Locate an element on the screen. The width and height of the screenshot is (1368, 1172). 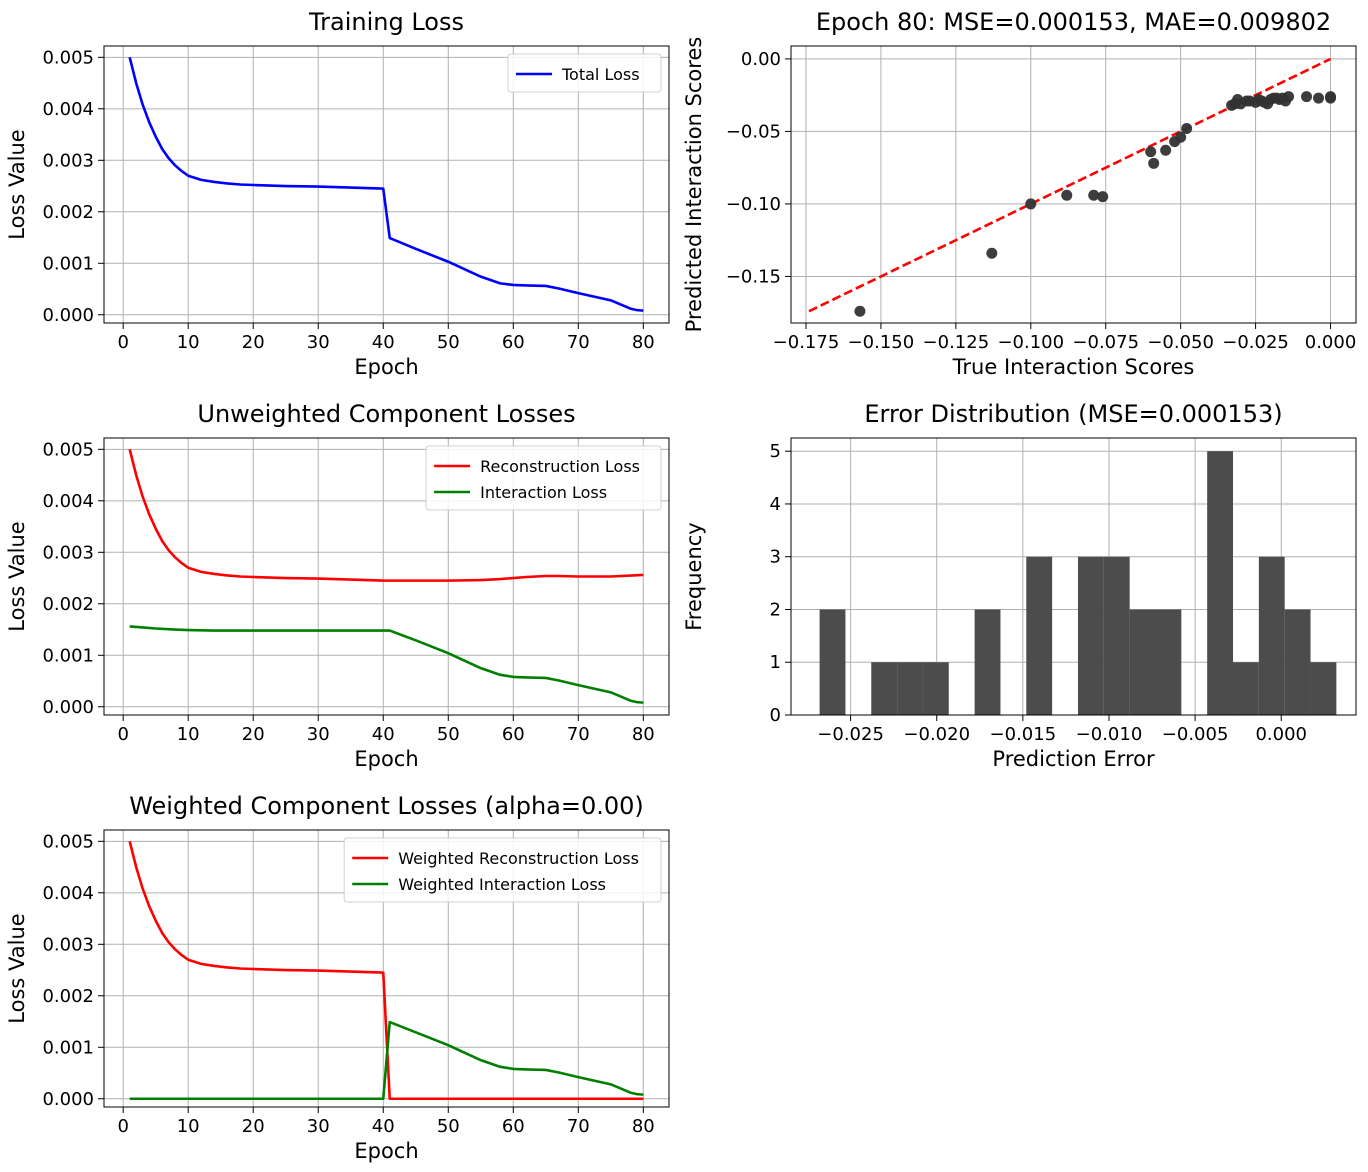
x-tick-label: −0.025 is located at coordinates (850, 734).